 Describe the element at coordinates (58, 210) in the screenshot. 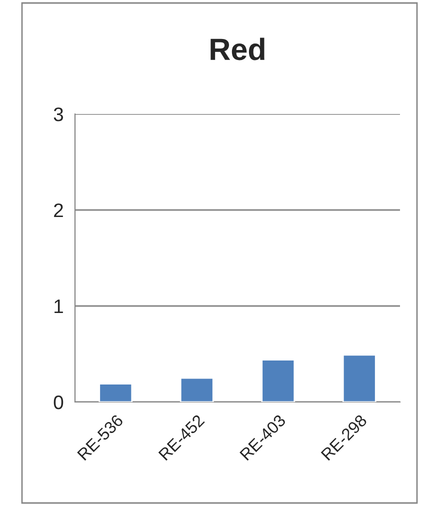

I see `y-tick-label: 2` at that location.